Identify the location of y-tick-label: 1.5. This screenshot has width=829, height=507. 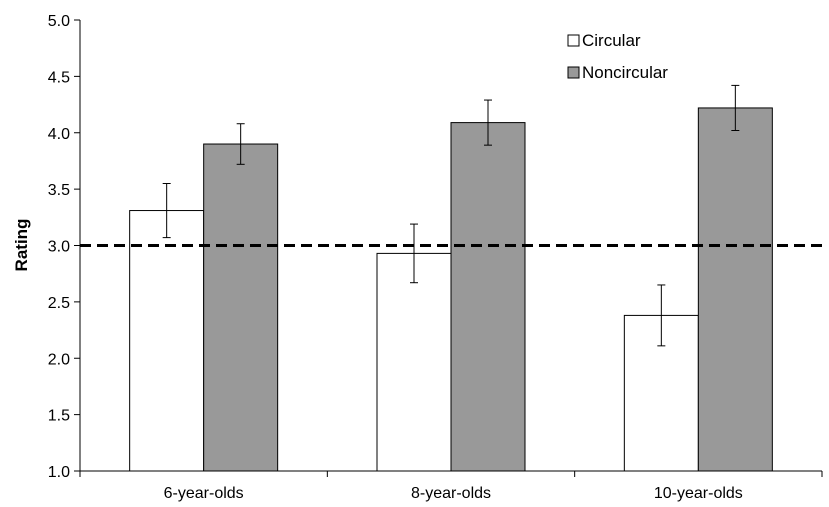
(59, 416).